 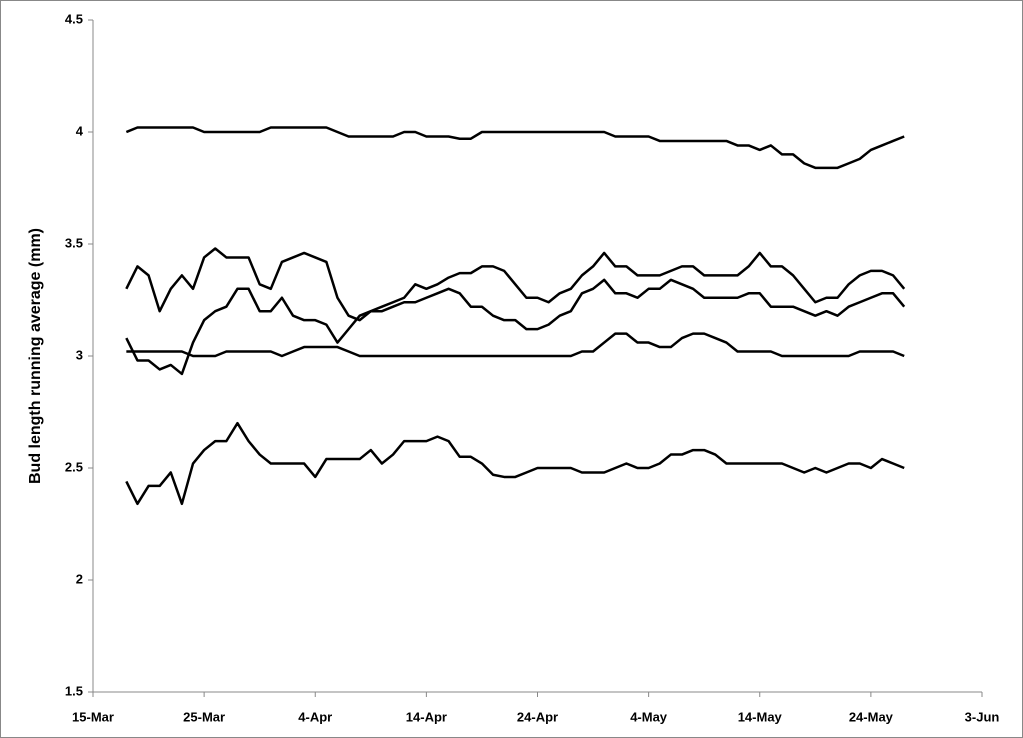 I want to click on x-tick-label: 14-May, so click(x=760, y=716).